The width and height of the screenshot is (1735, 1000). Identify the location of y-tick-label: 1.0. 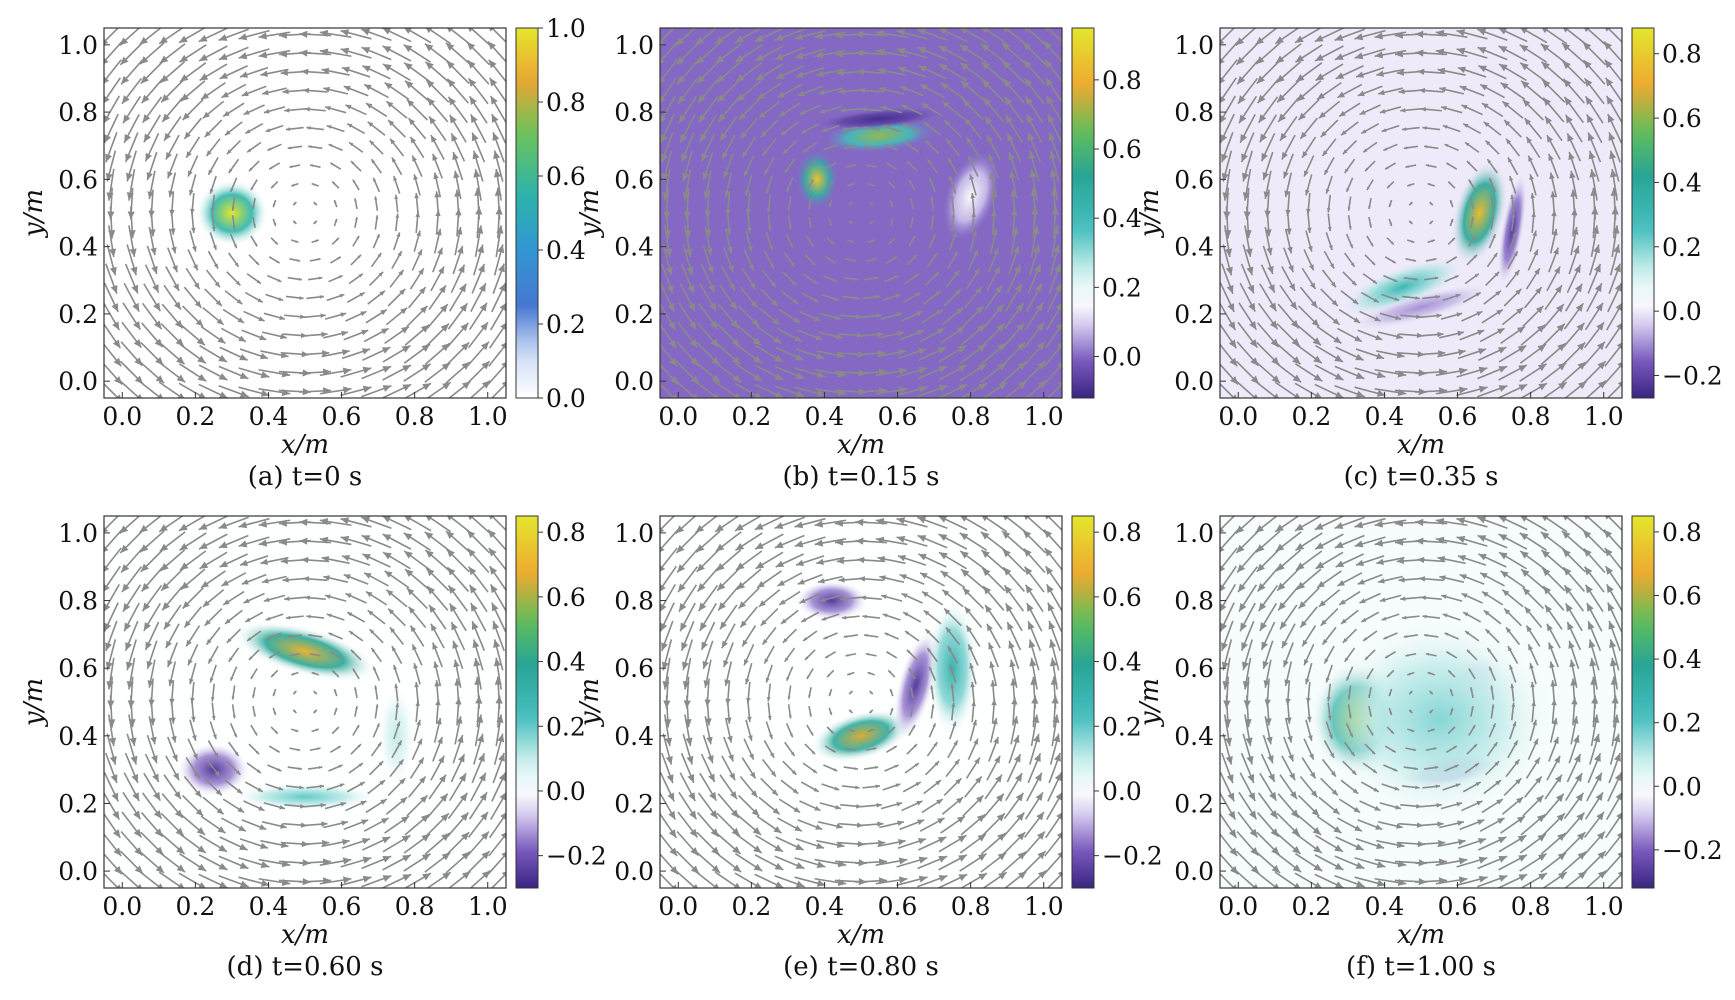
(1194, 533).